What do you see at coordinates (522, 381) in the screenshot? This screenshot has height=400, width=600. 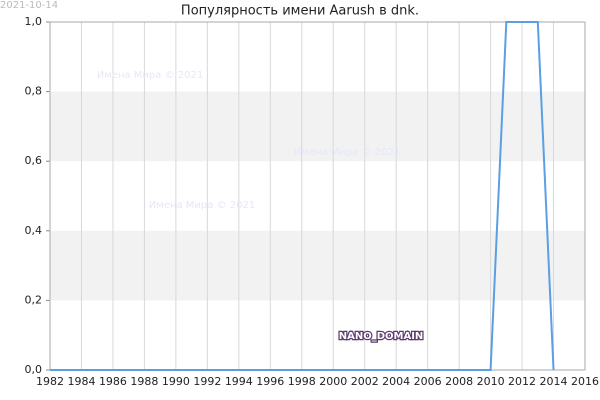 I see `x-tick-label: 2012` at bounding box center [522, 381].